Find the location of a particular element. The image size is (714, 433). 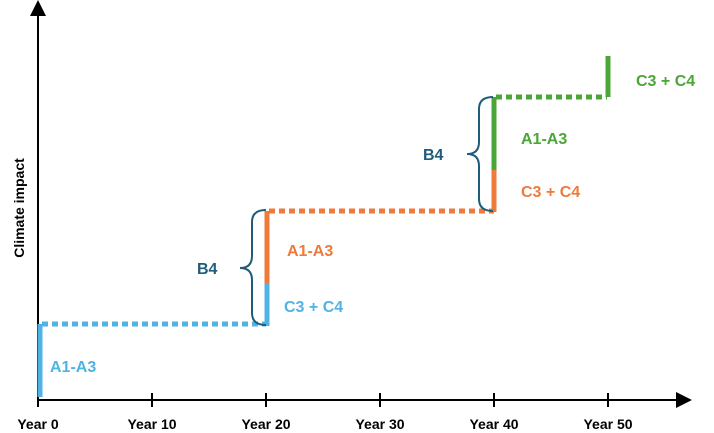

stage3-c3-c4-label: C3 + C4 is located at coordinates (665, 81).